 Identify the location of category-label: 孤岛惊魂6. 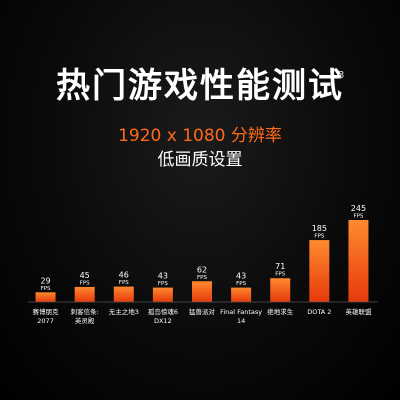
(163, 311).